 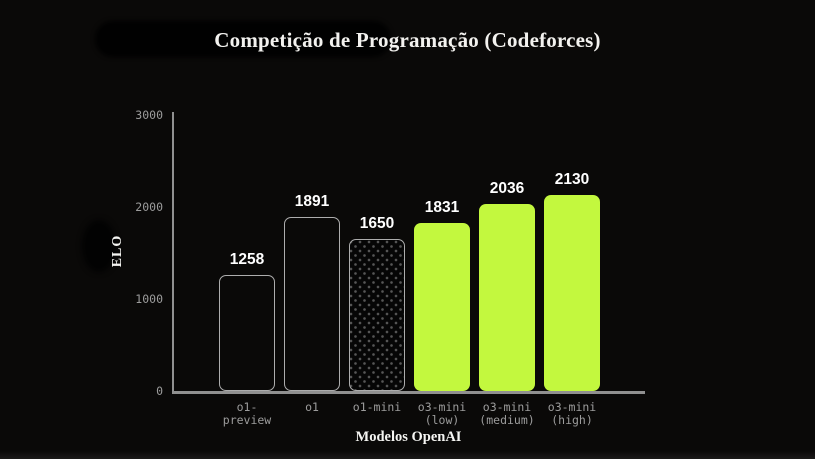 What do you see at coordinates (407, 455) in the screenshot?
I see `bottom-vignette` at bounding box center [407, 455].